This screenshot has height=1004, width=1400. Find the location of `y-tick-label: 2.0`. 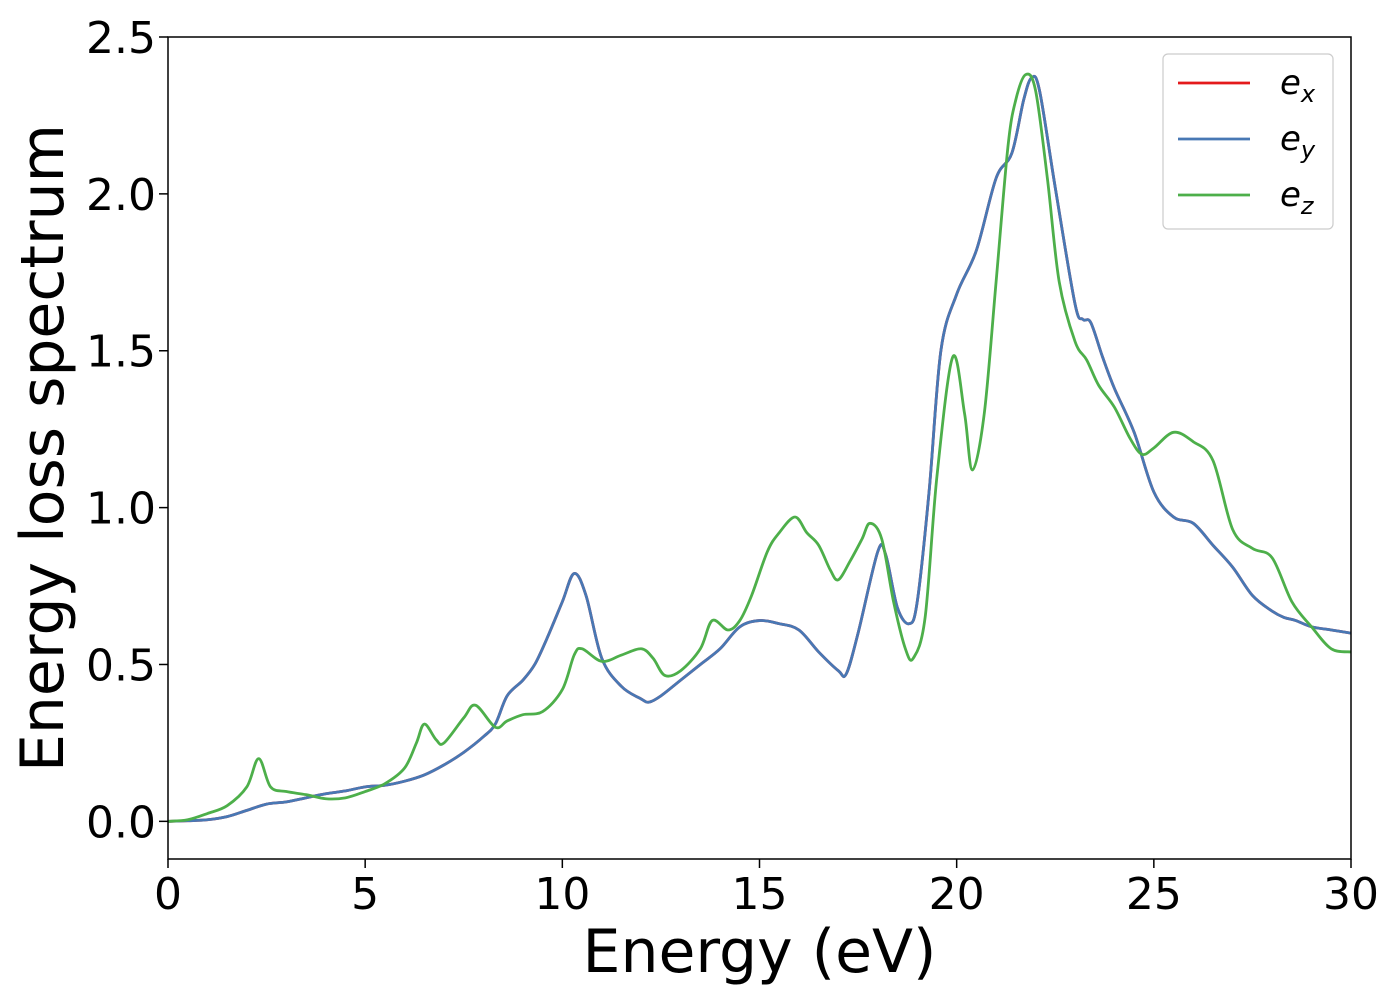

y-tick-label: 2.0 is located at coordinates (121, 195).